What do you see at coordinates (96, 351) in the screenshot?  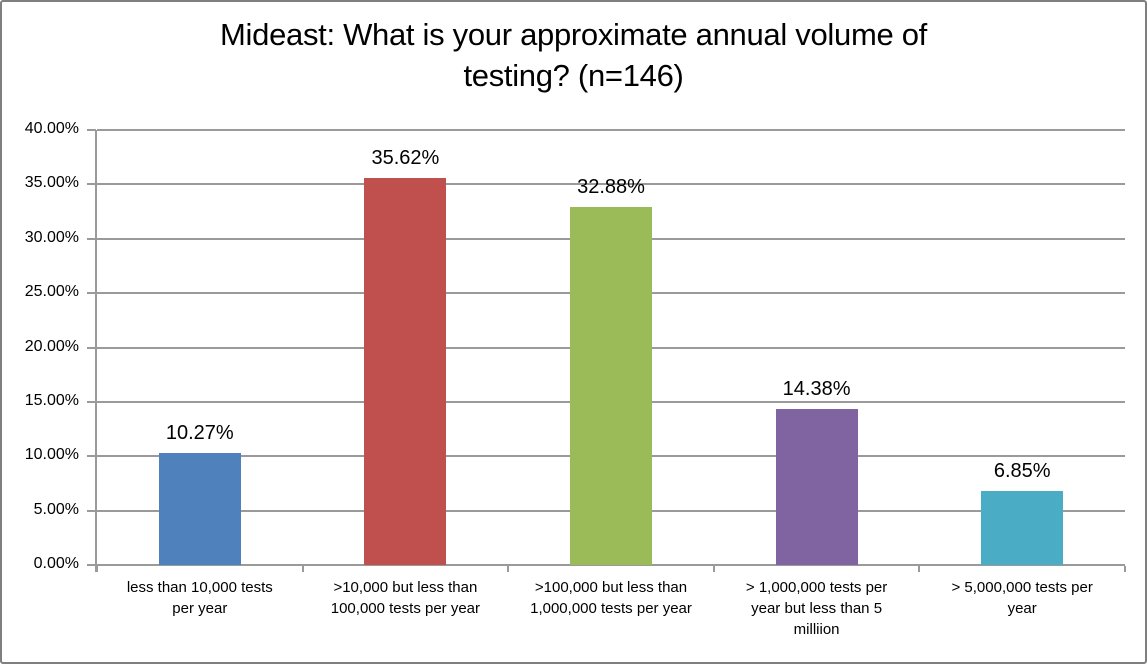 I see `y-axis-line` at bounding box center [96, 351].